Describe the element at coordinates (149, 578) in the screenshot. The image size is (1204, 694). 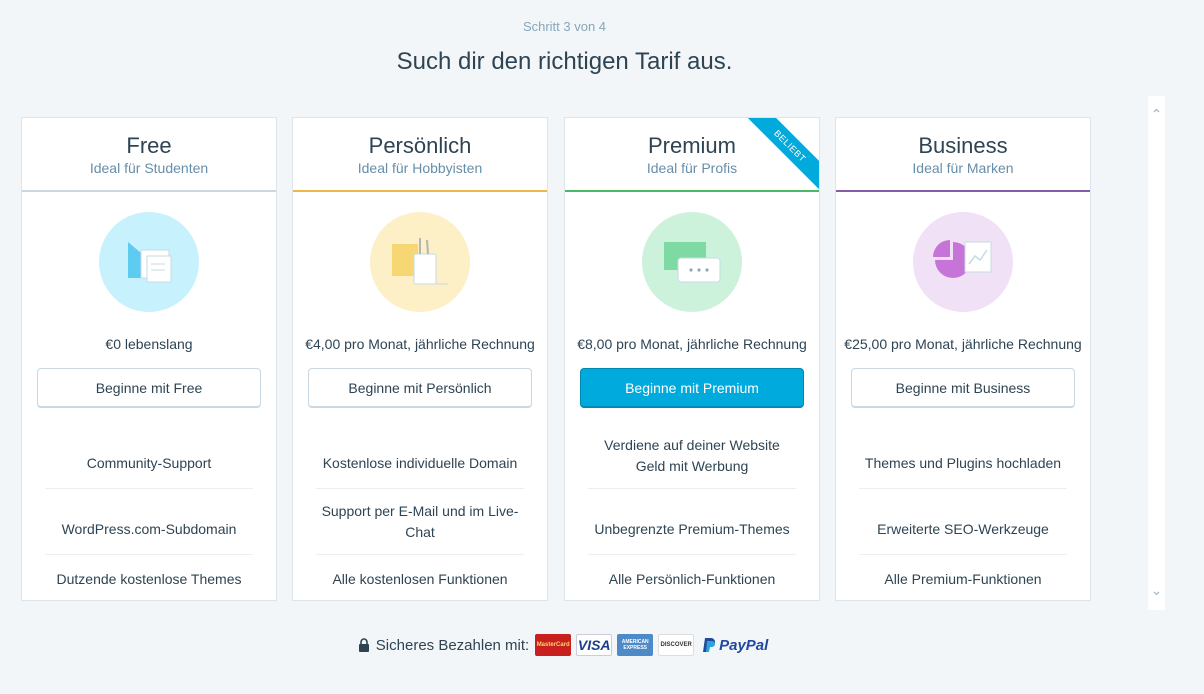
I see `feature-item: Dutzende kostenlose Themes` at that location.